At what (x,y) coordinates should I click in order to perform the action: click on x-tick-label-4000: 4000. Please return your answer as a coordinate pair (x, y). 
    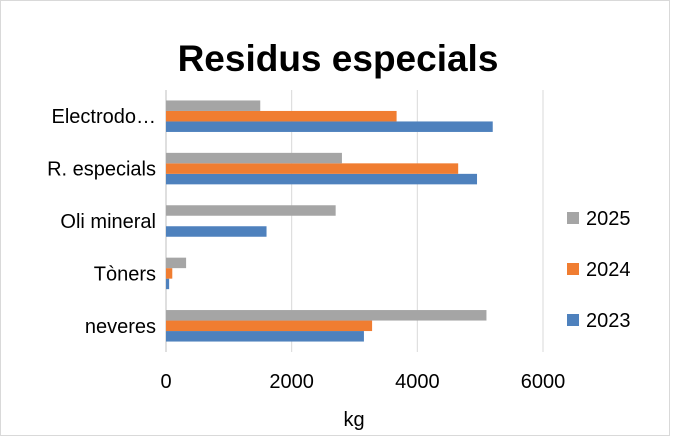
    Looking at the image, I should click on (417, 382).